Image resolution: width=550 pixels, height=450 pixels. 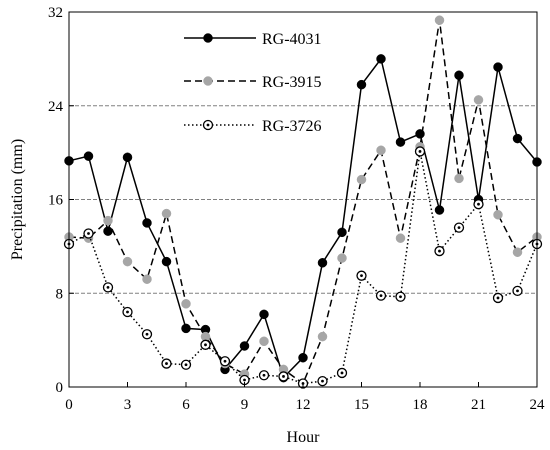 What do you see at coordinates (60, 294) in the screenshot?
I see `y-tick-label-1: 8` at bounding box center [60, 294].